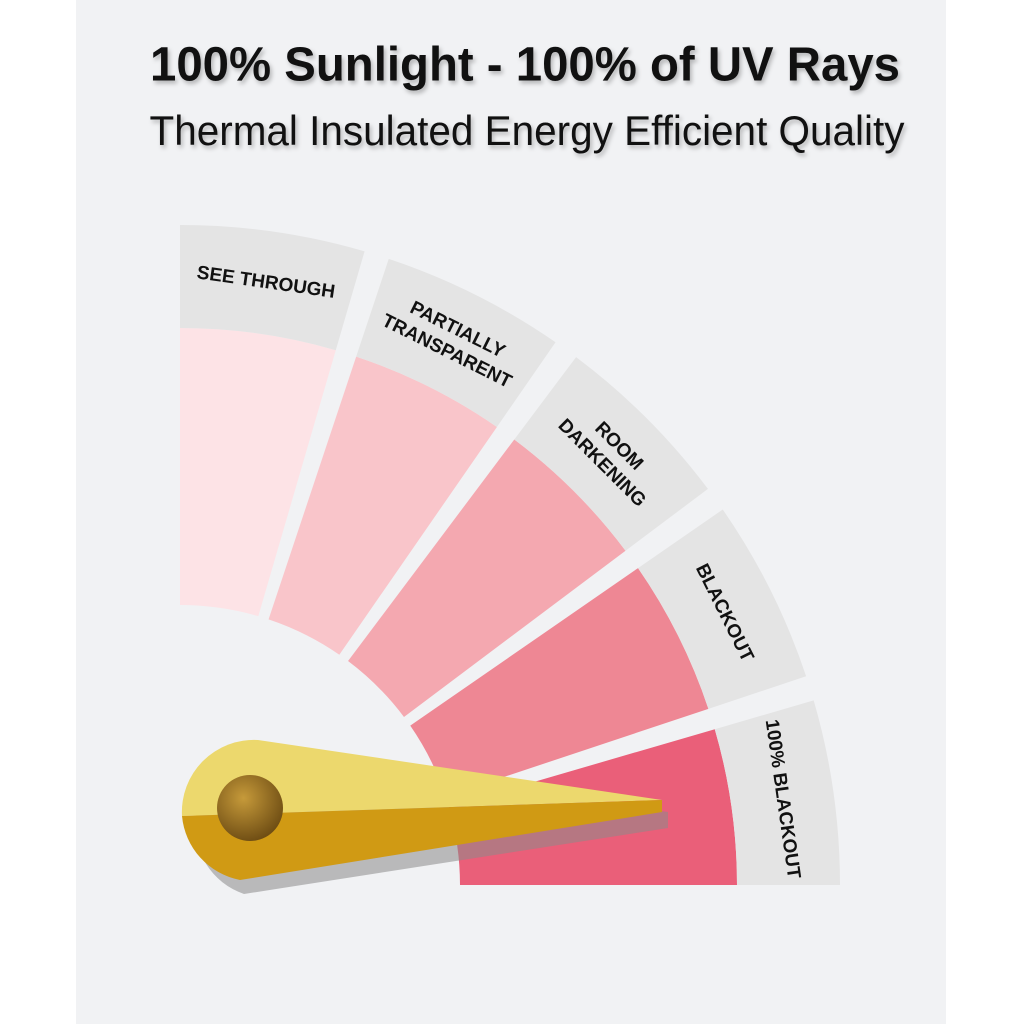  What do you see at coordinates (422, 840) in the screenshot?
I see `needle-bottom` at bounding box center [422, 840].